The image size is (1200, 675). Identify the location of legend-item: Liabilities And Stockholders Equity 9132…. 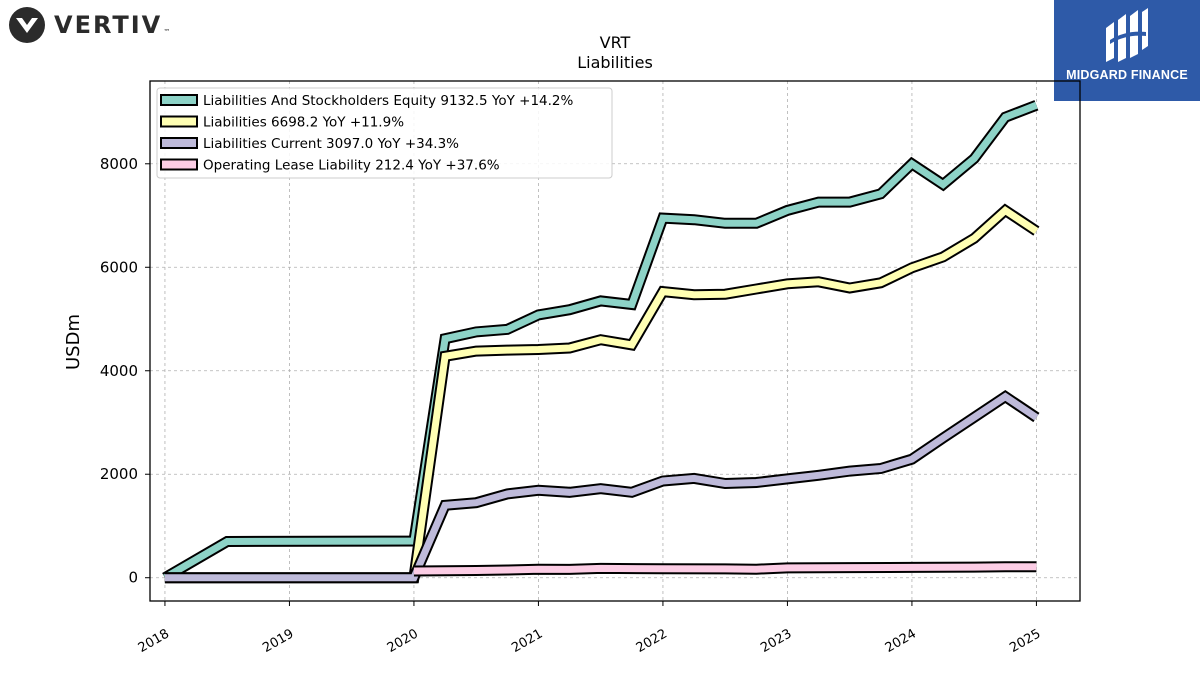
(366, 101).